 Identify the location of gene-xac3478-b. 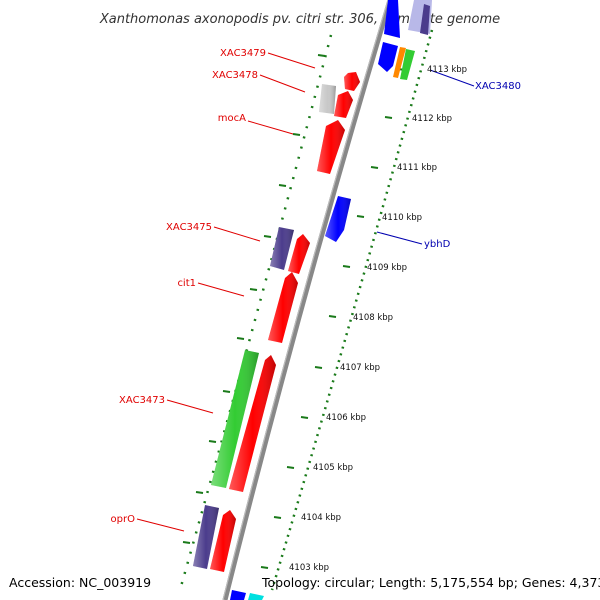
(343, 104).